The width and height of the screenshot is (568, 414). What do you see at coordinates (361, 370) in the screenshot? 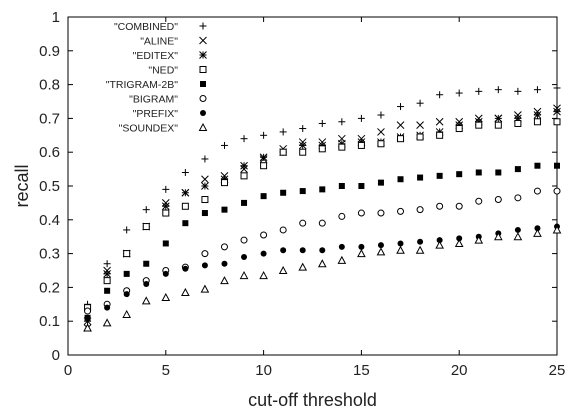
I see `x-tick-label: 15` at bounding box center [361, 370].